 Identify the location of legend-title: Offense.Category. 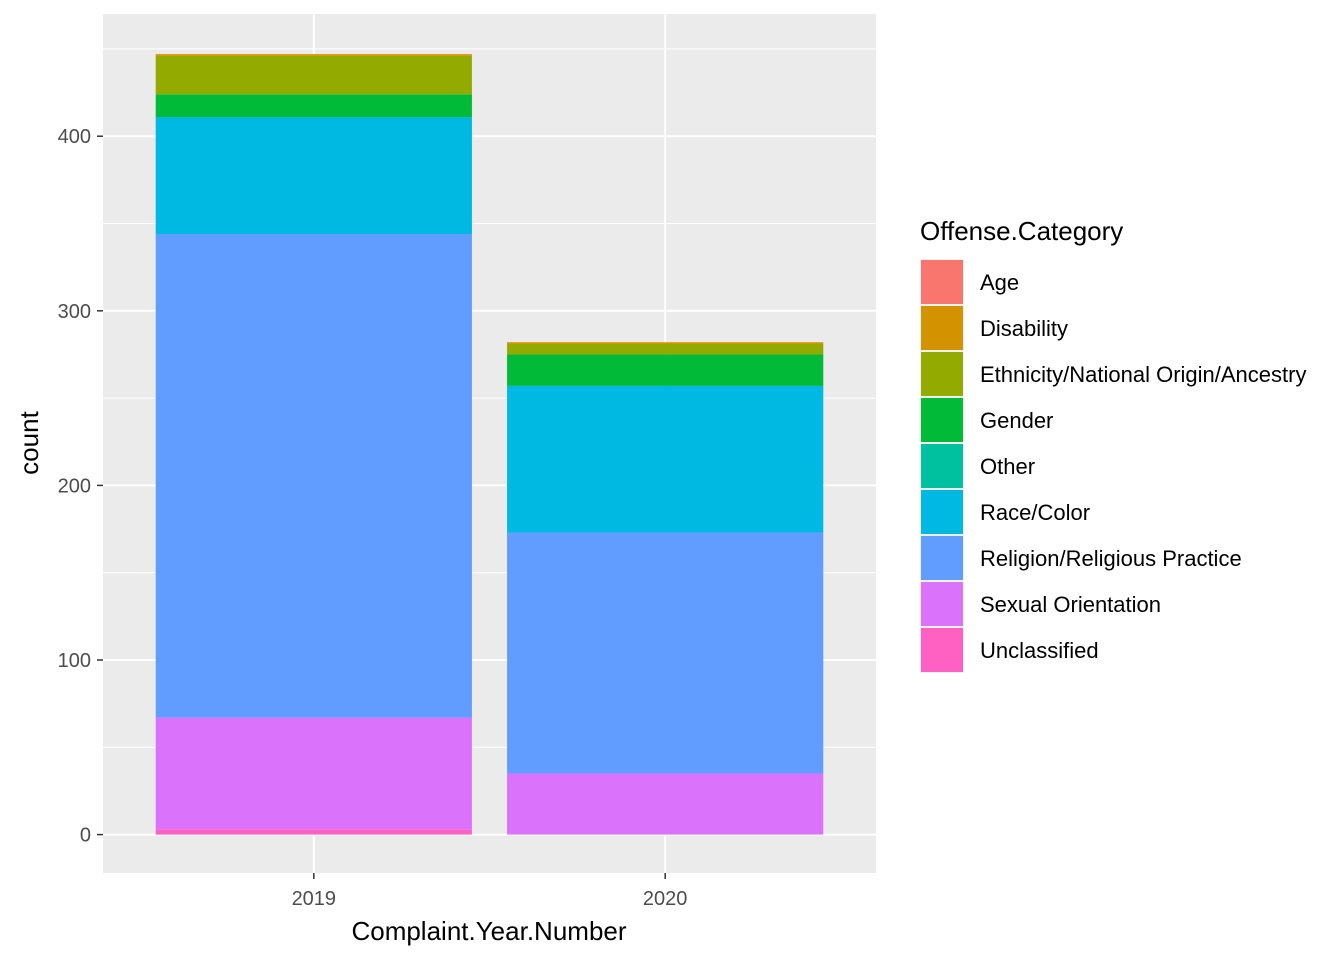
(1021, 231).